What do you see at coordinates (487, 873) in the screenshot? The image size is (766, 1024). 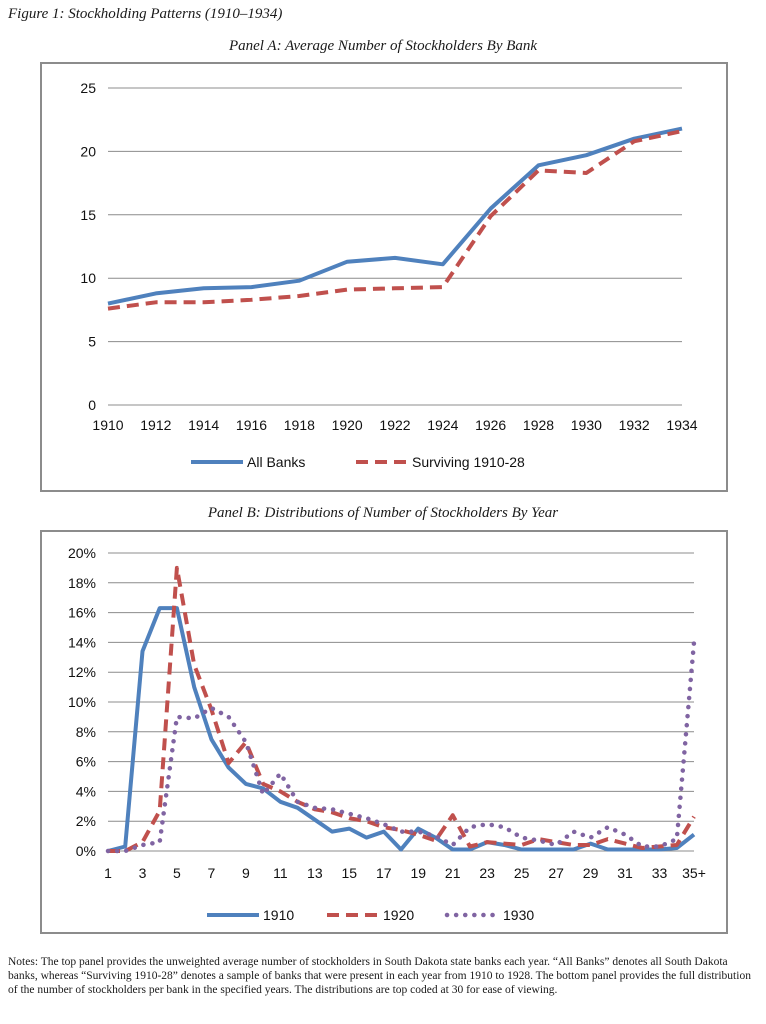 I see `panel-b-x-tick-label: 23` at bounding box center [487, 873].